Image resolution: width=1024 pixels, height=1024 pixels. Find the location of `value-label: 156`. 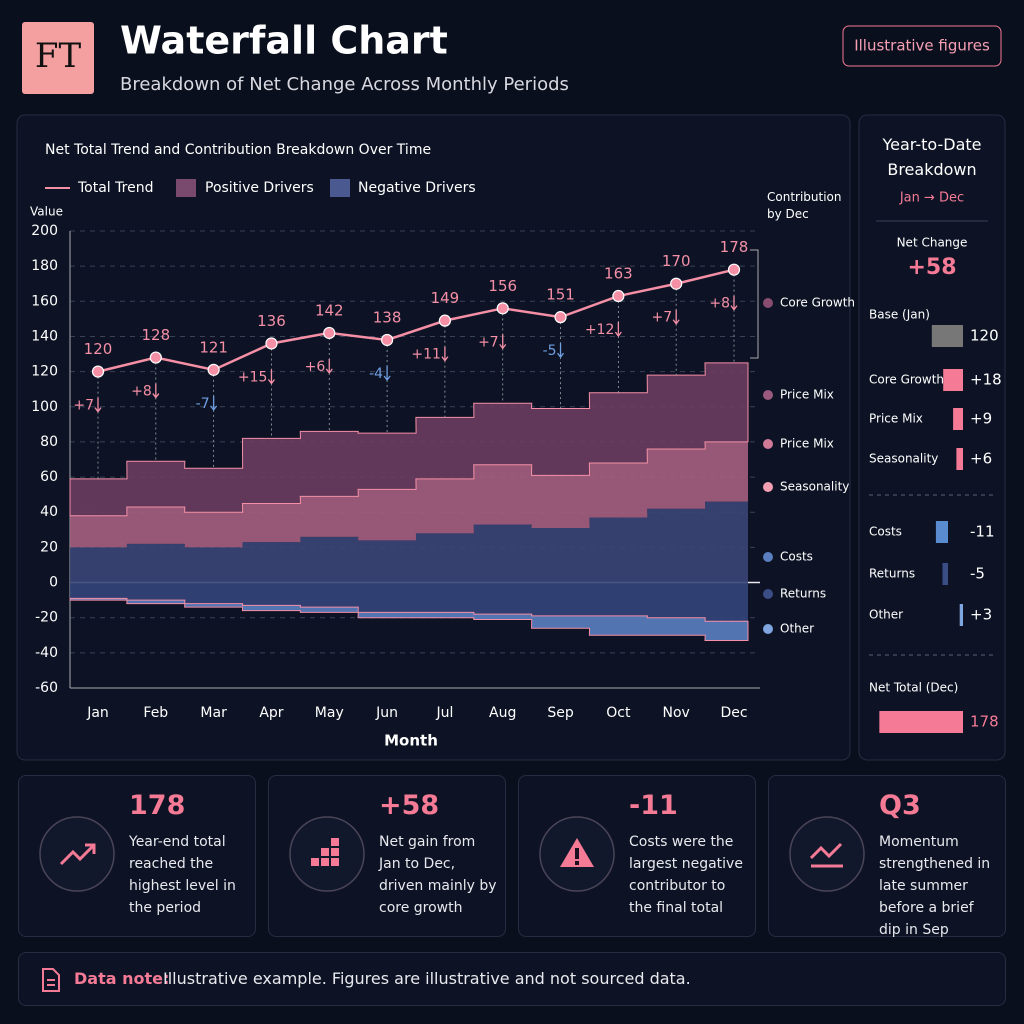

value-label: 156 is located at coordinates (502, 286).